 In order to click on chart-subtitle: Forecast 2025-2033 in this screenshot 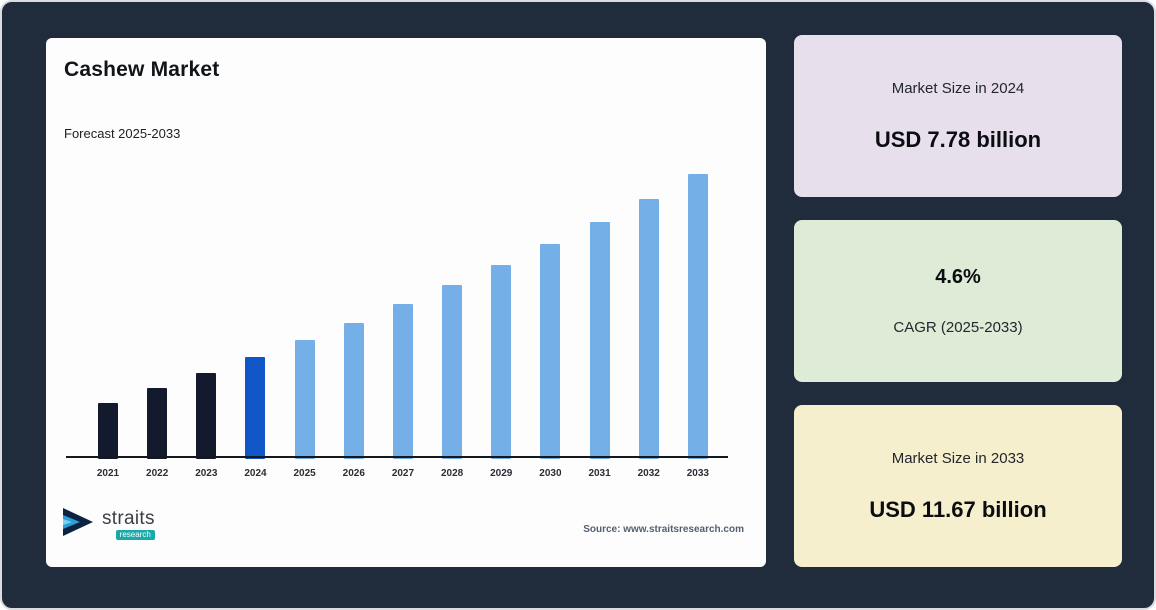, I will do `click(122, 133)`.